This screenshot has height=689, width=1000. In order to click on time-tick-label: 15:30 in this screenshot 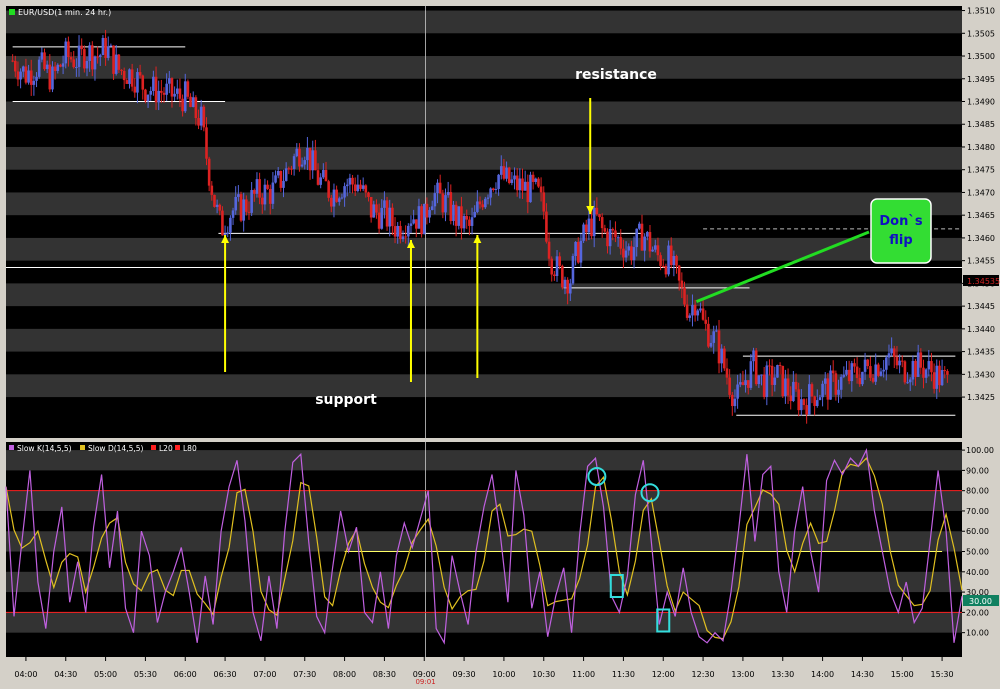, I will do `click(942, 674)`.